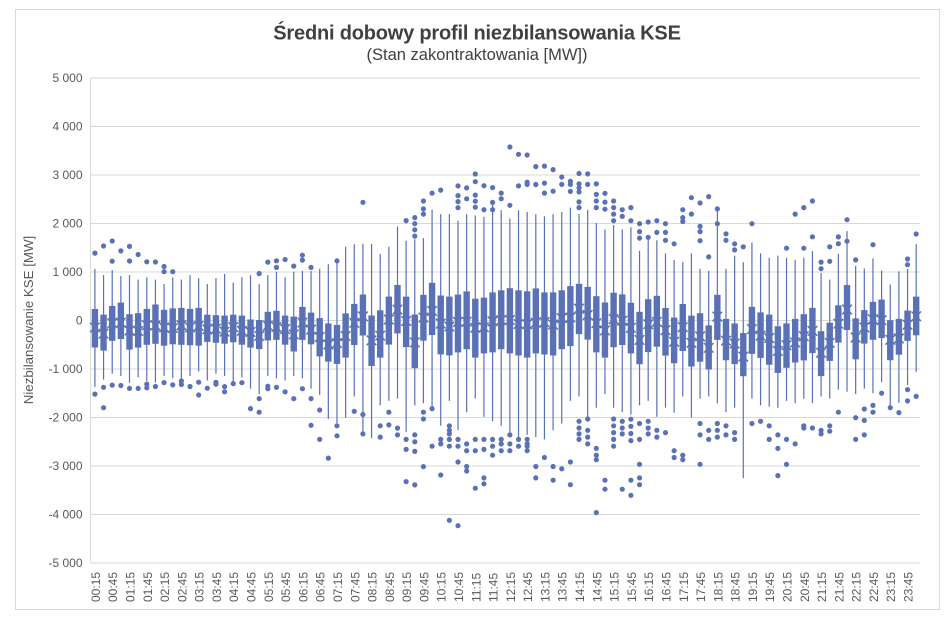  Describe the element at coordinates (321, 587) in the screenshot. I see `svg-text: 06:45` at that location.